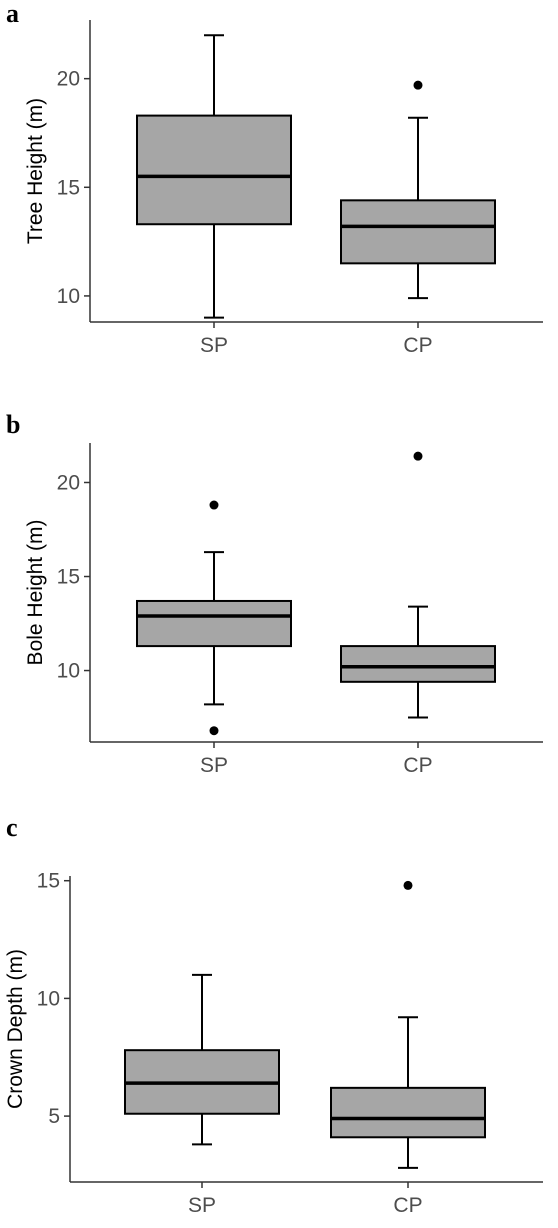  I want to click on panel-label: c, so click(12, 827).